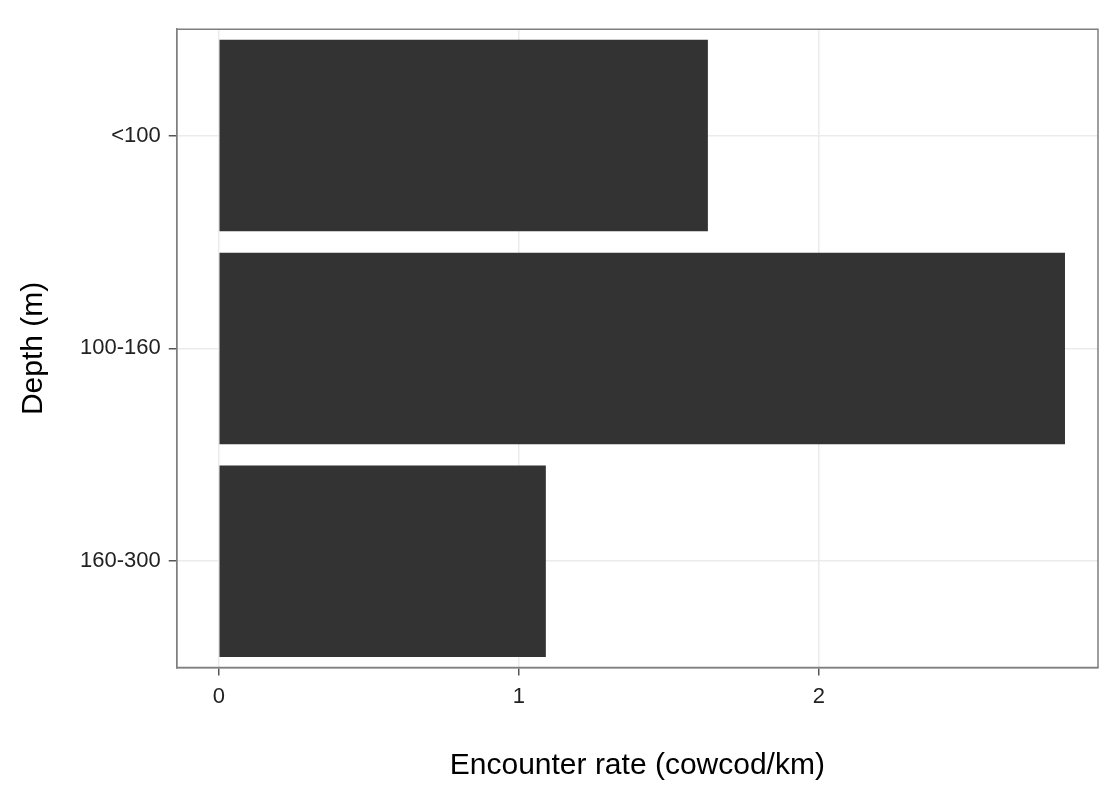 This screenshot has height=806, width=1108. Describe the element at coordinates (218, 695) in the screenshot. I see `x-tick-label: 0` at that location.